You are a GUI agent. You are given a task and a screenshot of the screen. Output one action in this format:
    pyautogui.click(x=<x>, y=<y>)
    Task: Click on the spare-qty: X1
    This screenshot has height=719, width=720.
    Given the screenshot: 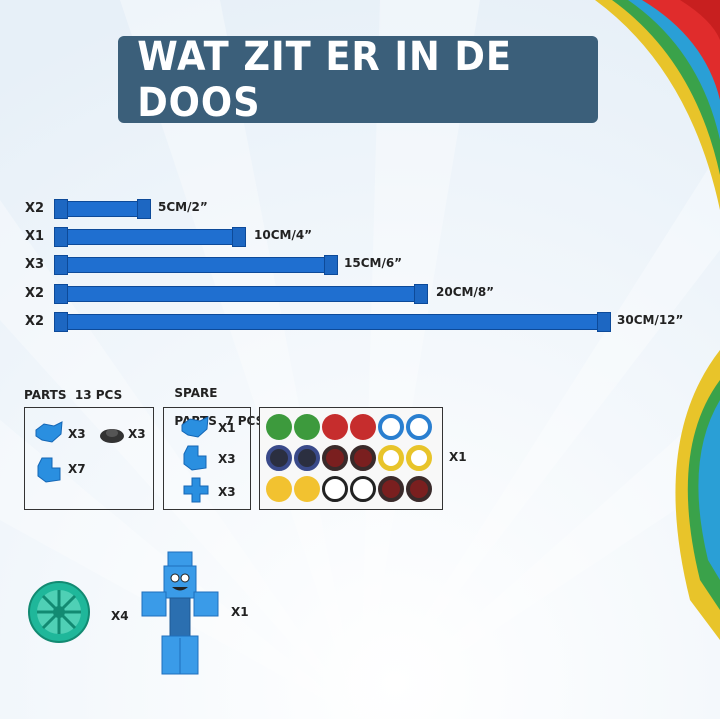 What is the action you would take?
    pyautogui.click(x=227, y=428)
    